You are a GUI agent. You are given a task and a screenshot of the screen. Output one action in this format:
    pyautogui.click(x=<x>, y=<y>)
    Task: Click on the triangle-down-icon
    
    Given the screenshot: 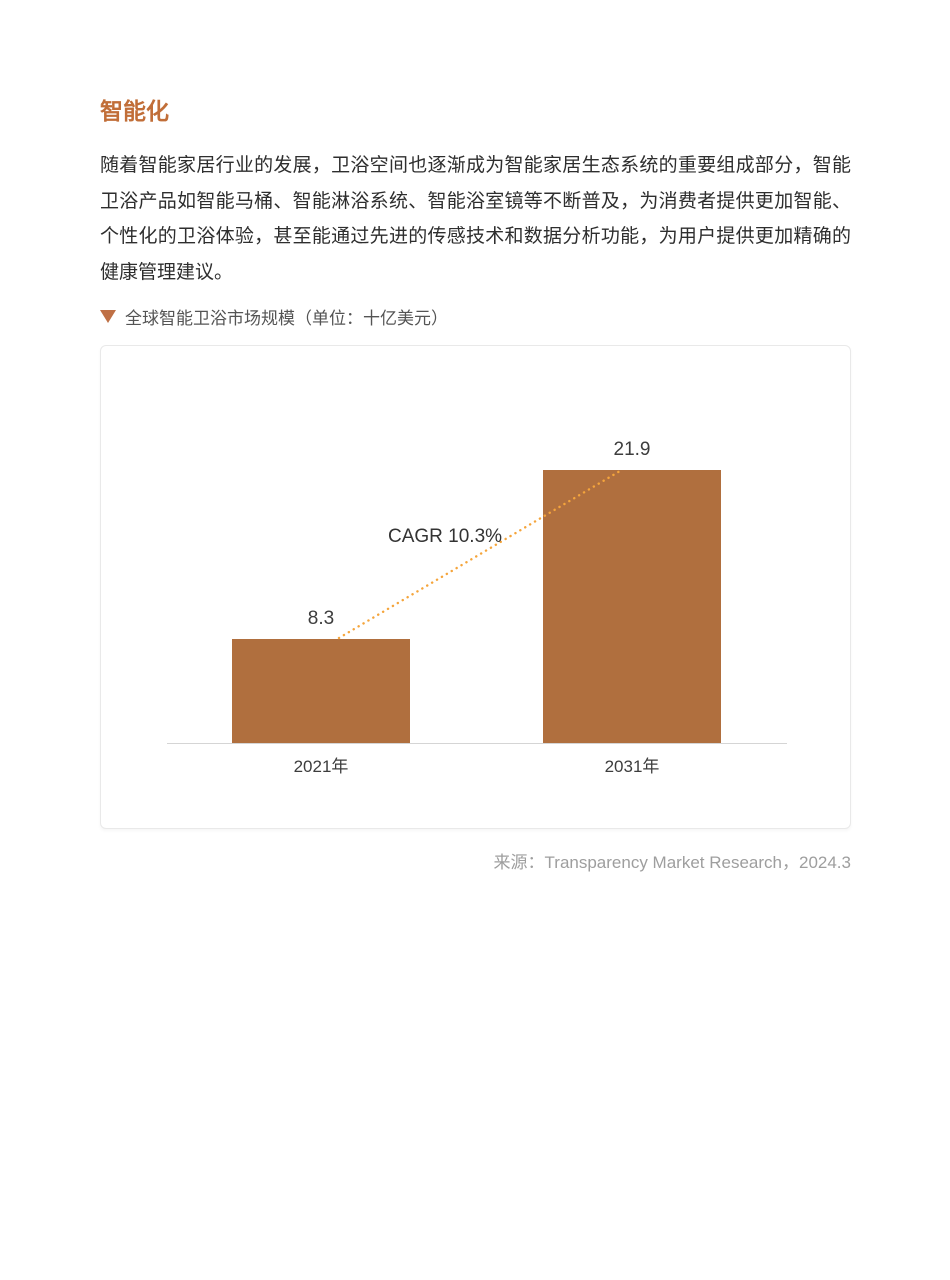 What is the action you would take?
    pyautogui.click(x=108, y=316)
    